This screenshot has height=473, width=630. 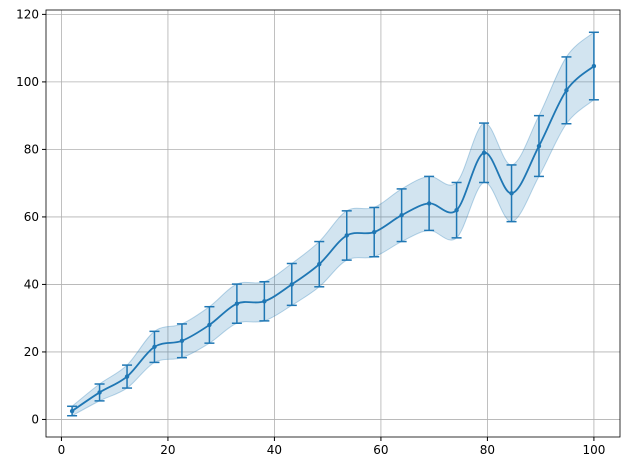 I want to click on y-tick-label: 120, so click(x=27, y=14).